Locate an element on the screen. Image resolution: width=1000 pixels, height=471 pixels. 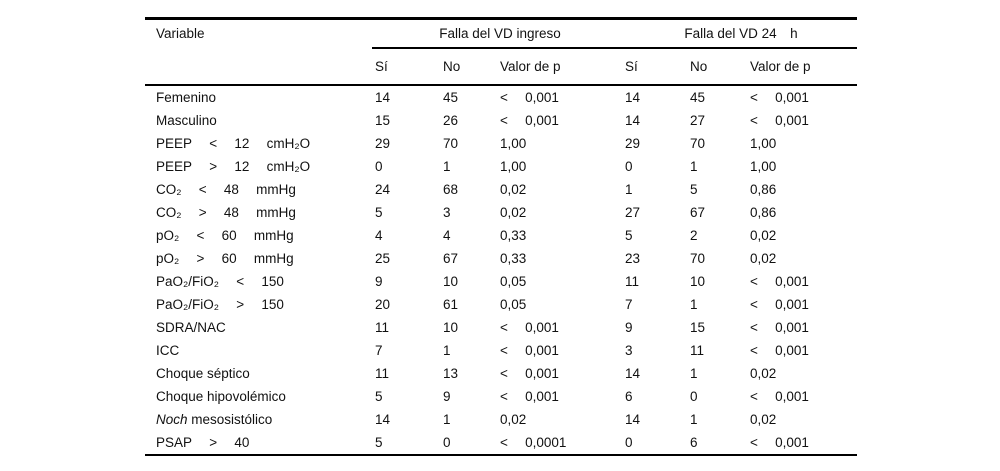
cell-value: 0,33 is located at coordinates (513, 258).